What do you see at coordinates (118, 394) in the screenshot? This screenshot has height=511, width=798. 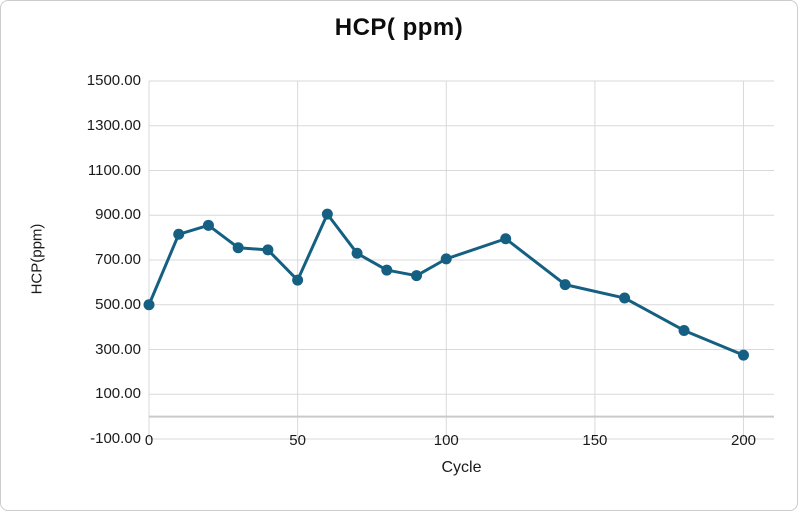 I see `y-tick-label: 100.00` at bounding box center [118, 394].